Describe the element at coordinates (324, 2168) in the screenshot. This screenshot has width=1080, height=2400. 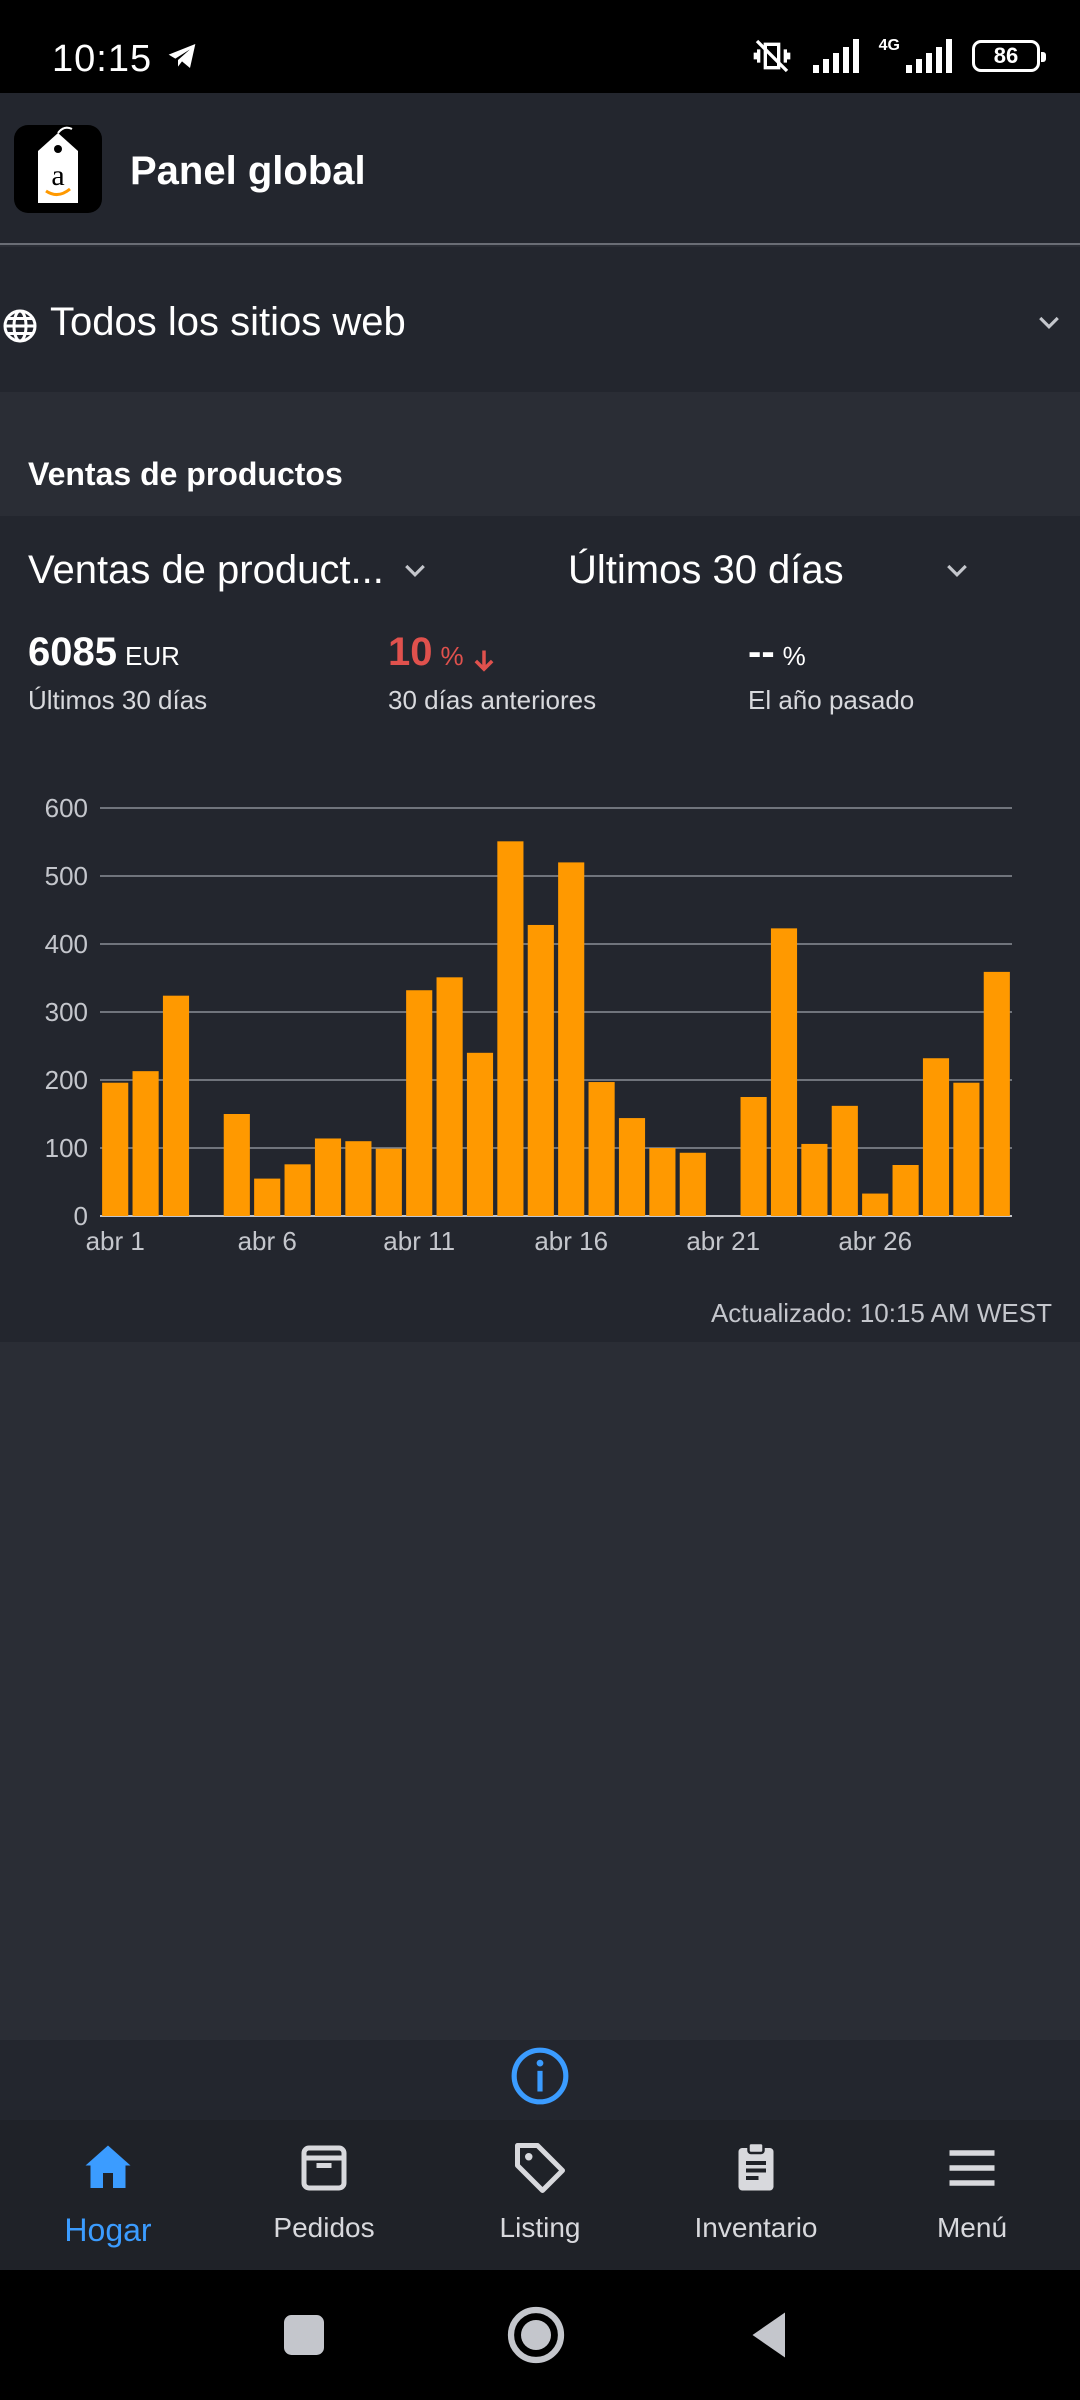
I see `box-icon` at that location.